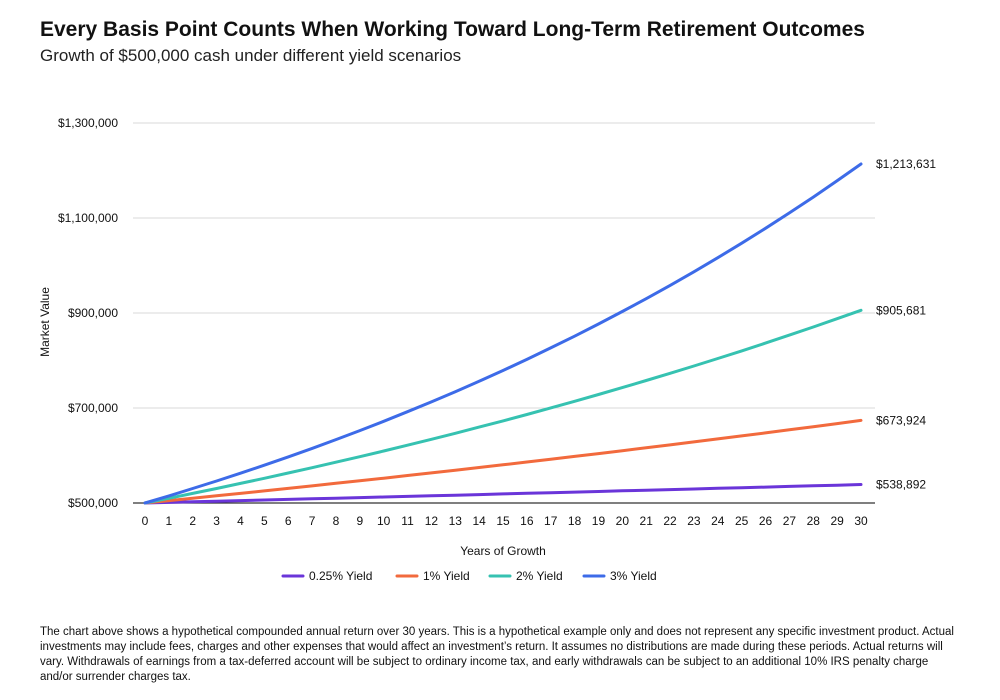  What do you see at coordinates (264, 521) in the screenshot?
I see `x-tick-label: 5` at bounding box center [264, 521].